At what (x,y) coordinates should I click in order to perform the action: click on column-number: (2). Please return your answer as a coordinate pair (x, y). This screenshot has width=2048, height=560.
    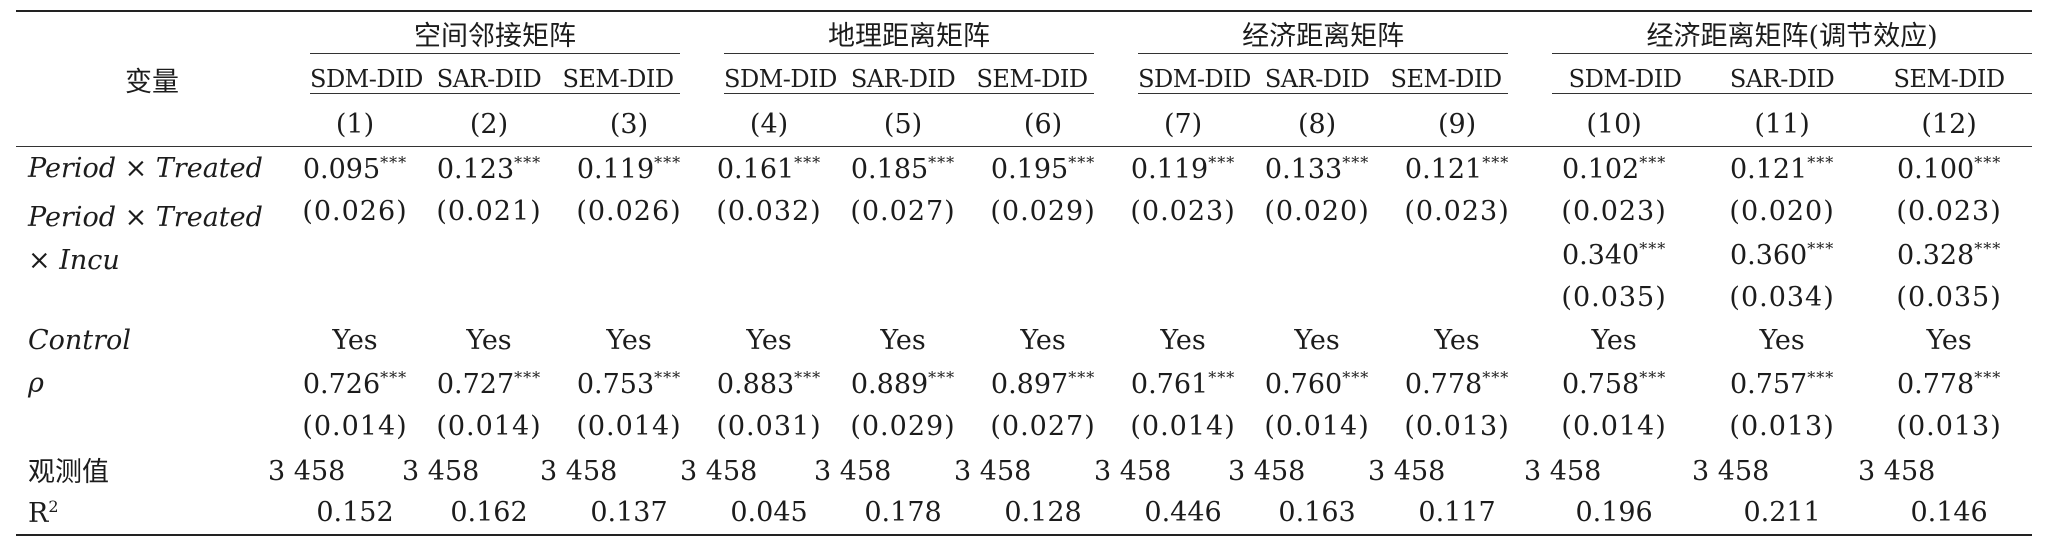
    Looking at the image, I should click on (489, 124).